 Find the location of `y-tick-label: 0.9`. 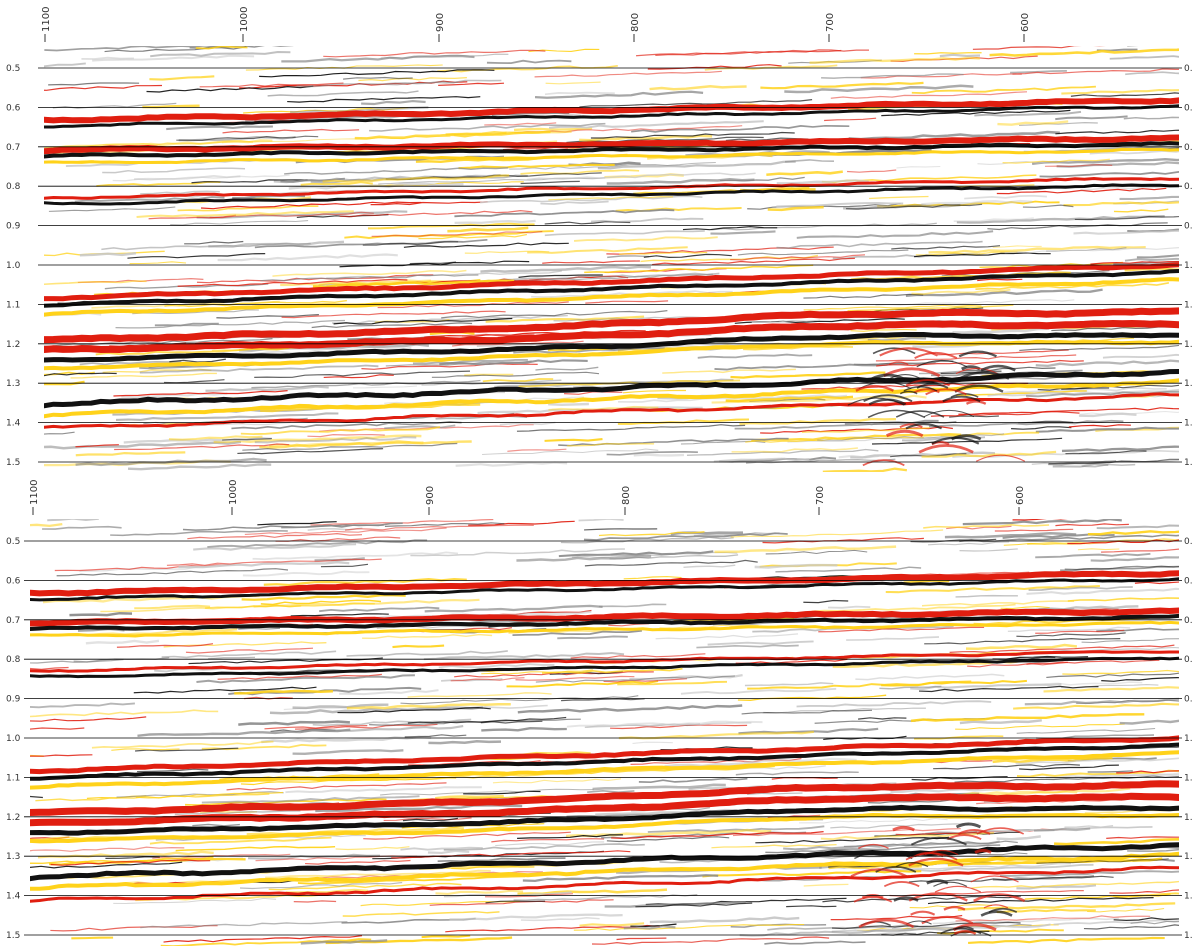

y-tick-label: 0.9 is located at coordinates (13, 227).